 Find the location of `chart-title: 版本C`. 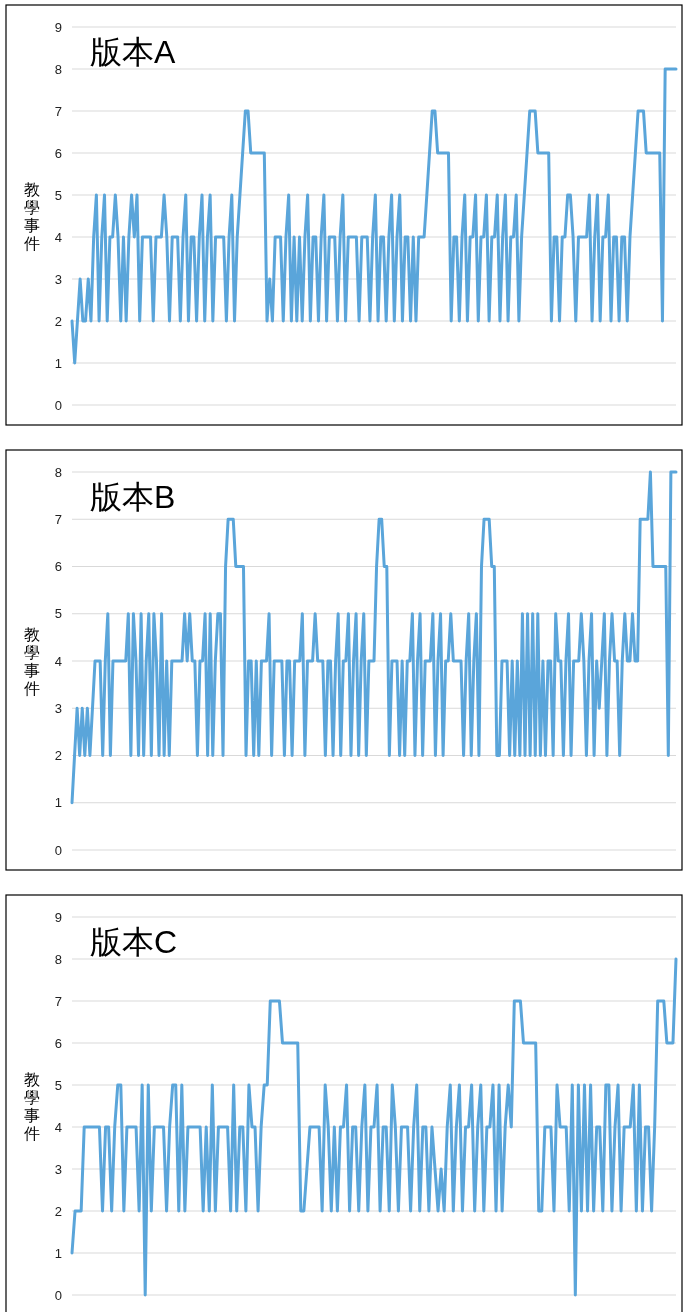

chart-title: 版本C is located at coordinates (134, 942).